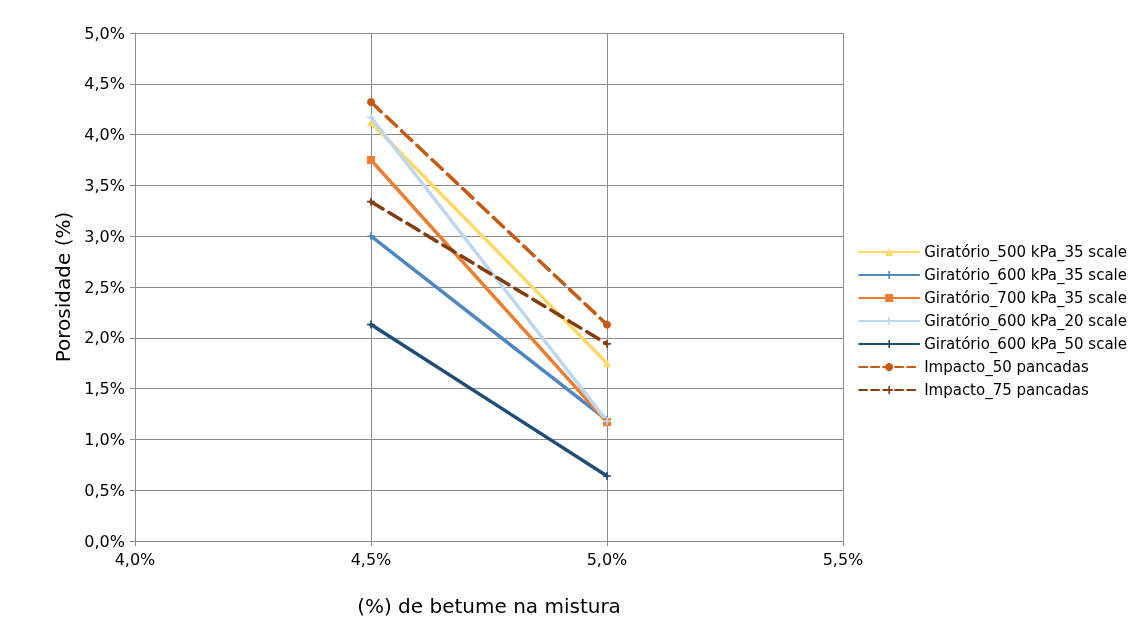 This screenshot has height=642, width=1145. What do you see at coordinates (371, 559) in the screenshot?
I see `x-tick-label: 4,5%` at bounding box center [371, 559].